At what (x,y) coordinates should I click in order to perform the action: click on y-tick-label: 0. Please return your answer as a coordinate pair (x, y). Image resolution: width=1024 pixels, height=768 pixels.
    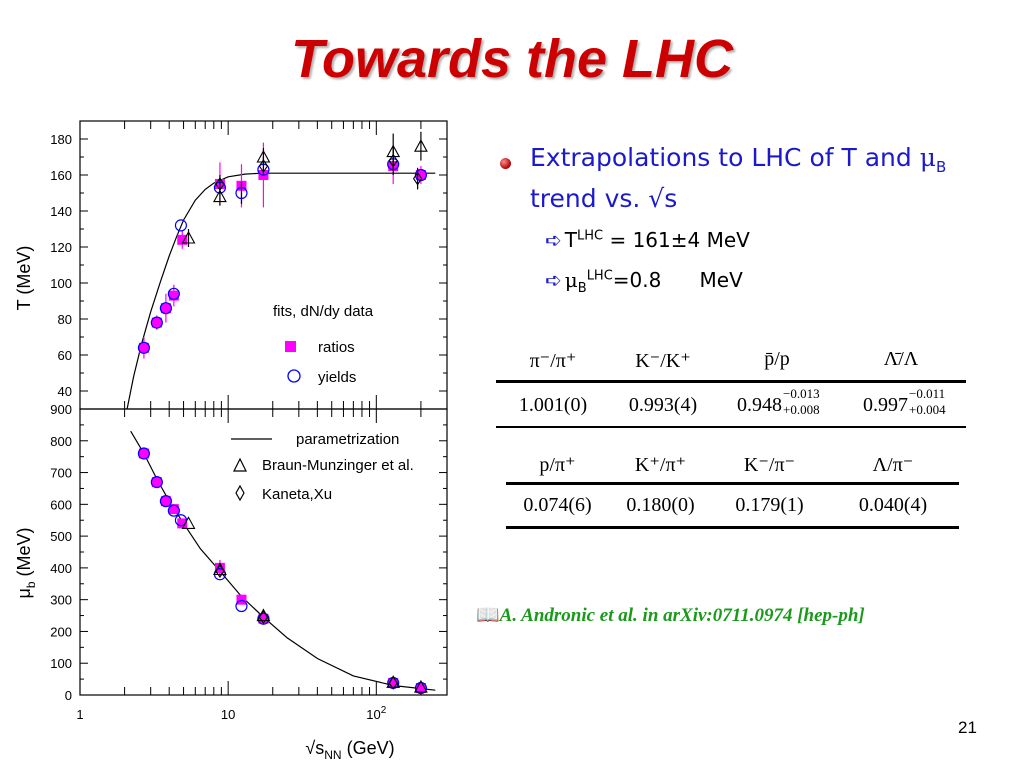
    Looking at the image, I should click on (68, 695).